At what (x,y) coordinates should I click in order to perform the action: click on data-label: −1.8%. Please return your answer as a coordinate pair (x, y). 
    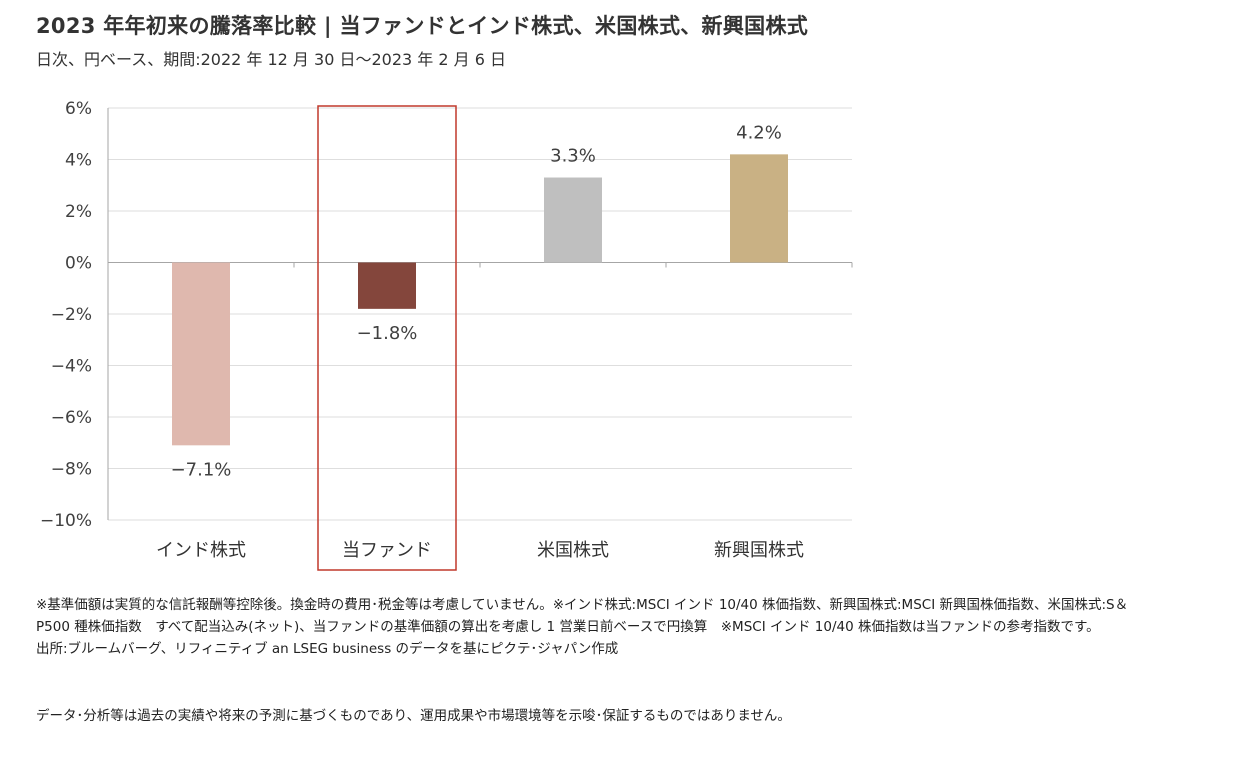
    Looking at the image, I should click on (387, 333).